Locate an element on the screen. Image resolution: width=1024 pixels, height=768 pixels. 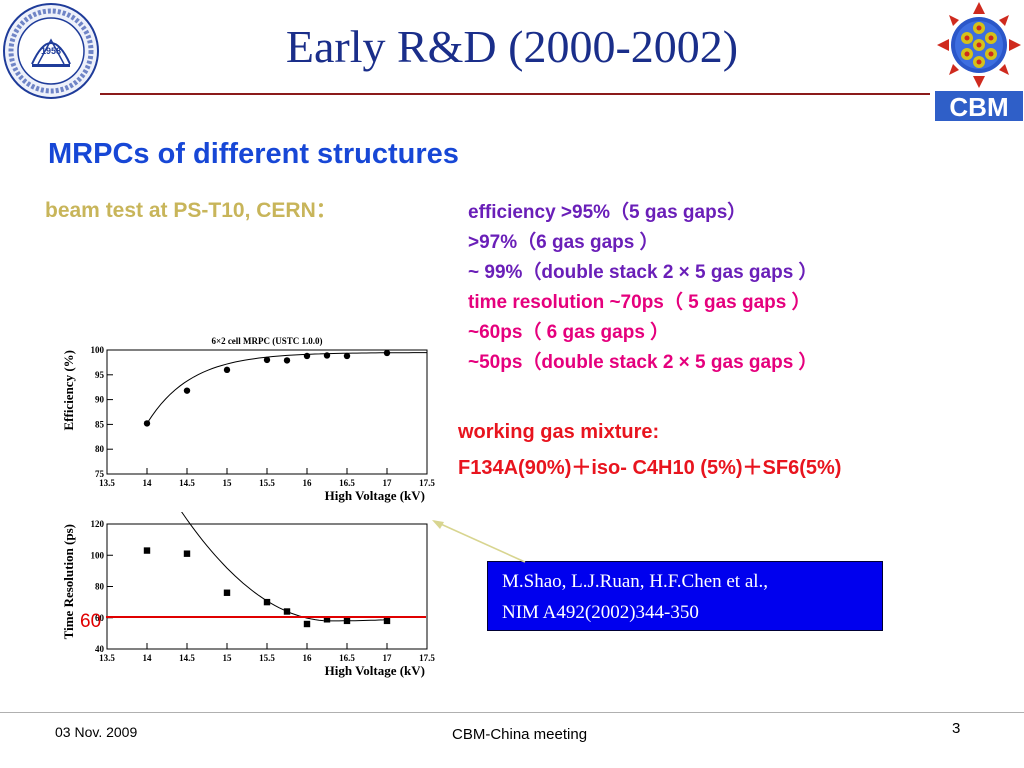
tr-xtick-label: 14.5 is located at coordinates (187, 658).